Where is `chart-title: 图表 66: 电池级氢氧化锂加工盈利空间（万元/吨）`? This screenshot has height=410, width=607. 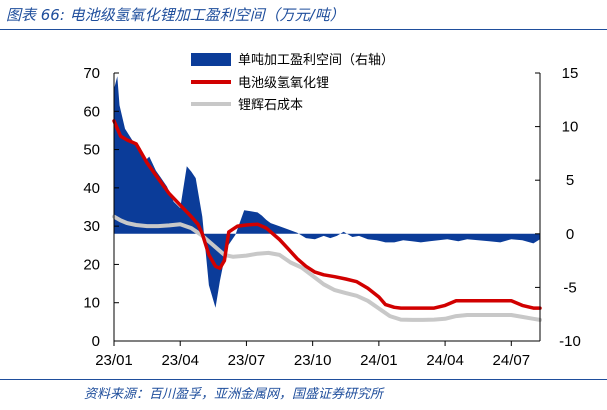 chart-title: 图表 66: 电池级氢氧化锂加工盈利空间（万元/吨） is located at coordinates (175, 15).